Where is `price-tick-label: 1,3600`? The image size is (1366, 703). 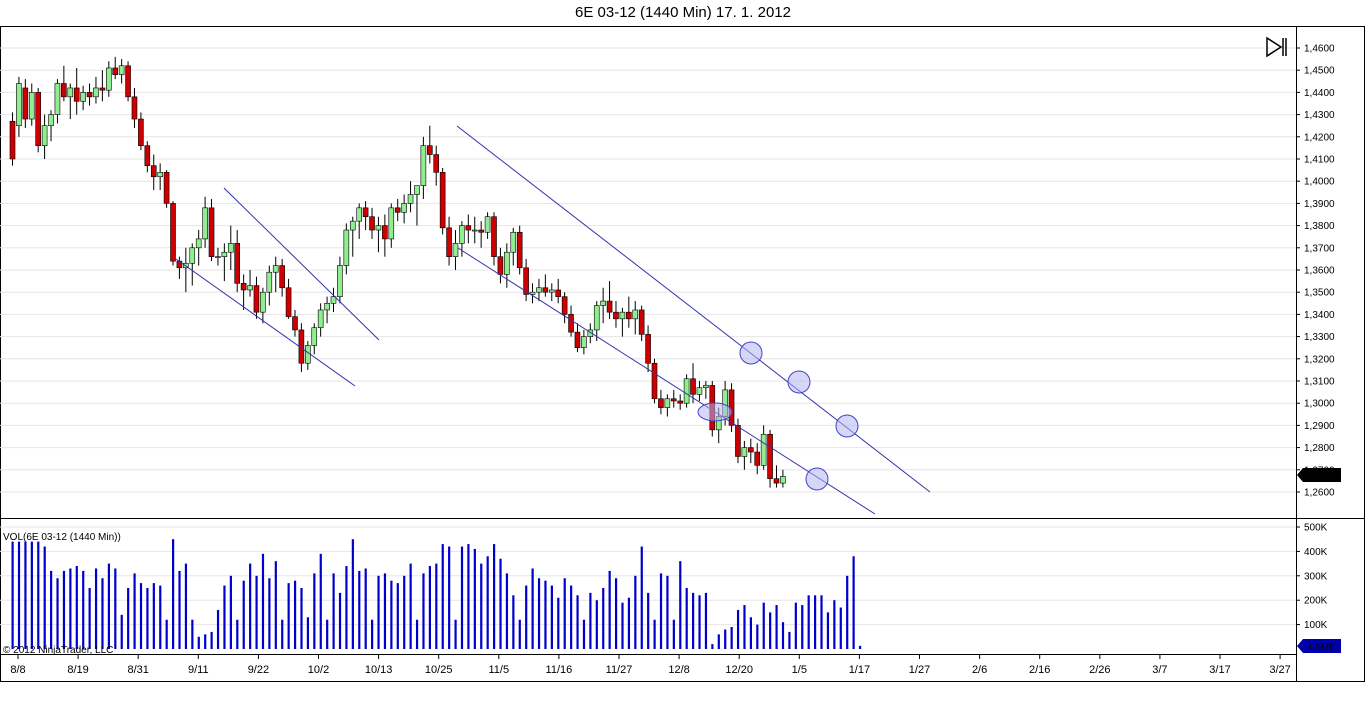
price-tick-label: 1,3600 is located at coordinates (1319, 271).